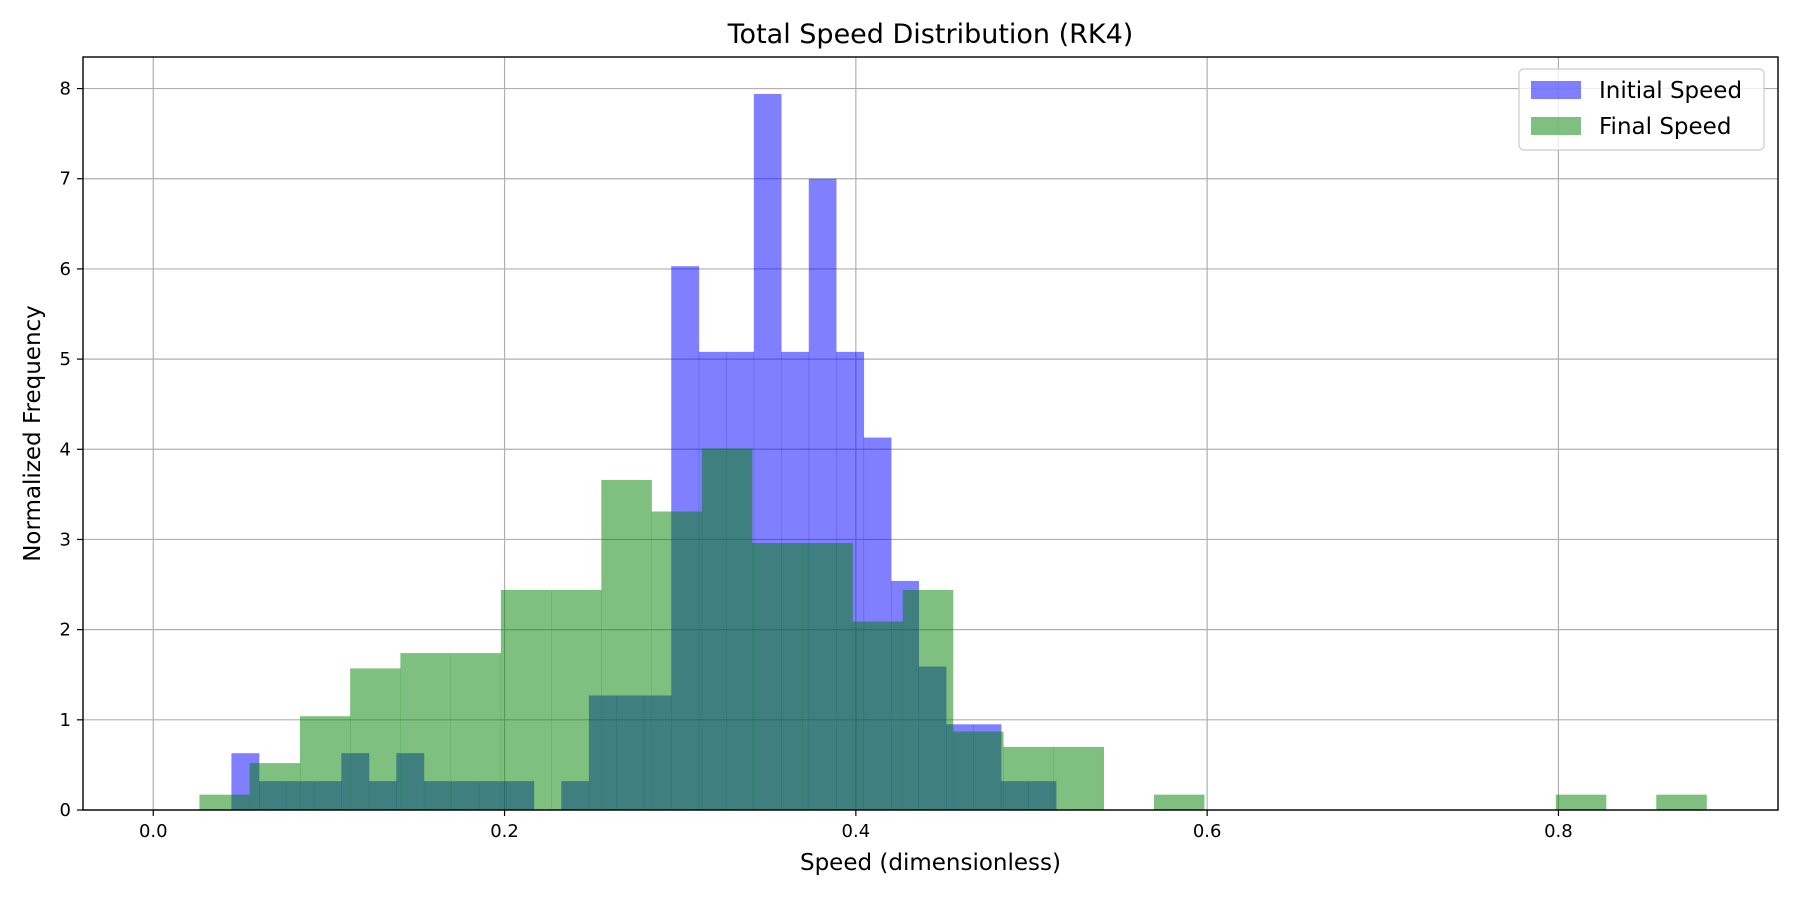 The height and width of the screenshot is (900, 1800). What do you see at coordinates (1641, 109) in the screenshot?
I see `legend: Initial Speed Final Speed` at bounding box center [1641, 109].